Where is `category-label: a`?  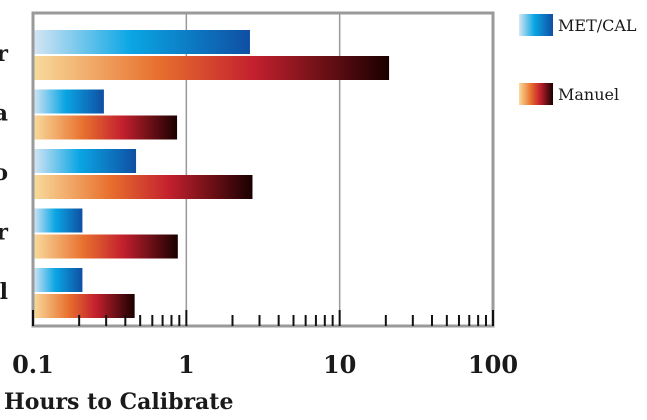 category-label: a is located at coordinates (4, 114).